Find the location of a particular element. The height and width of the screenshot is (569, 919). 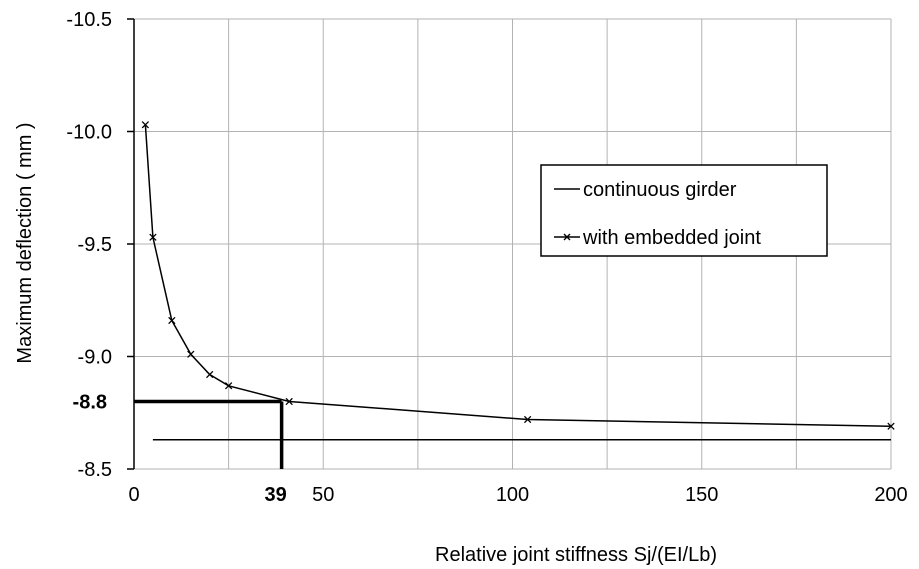

legend: continuous girder with embedded joint is located at coordinates (684, 210).